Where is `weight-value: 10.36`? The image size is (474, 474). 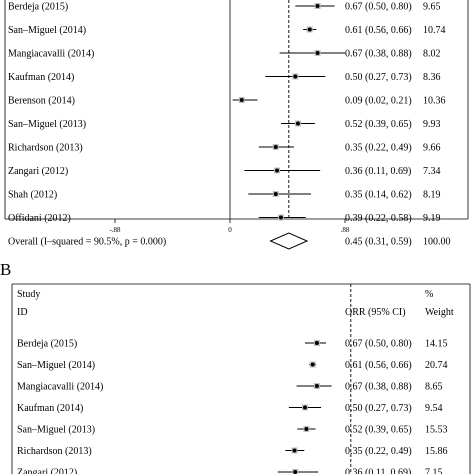
weight-value: 10.36 is located at coordinates (434, 101).